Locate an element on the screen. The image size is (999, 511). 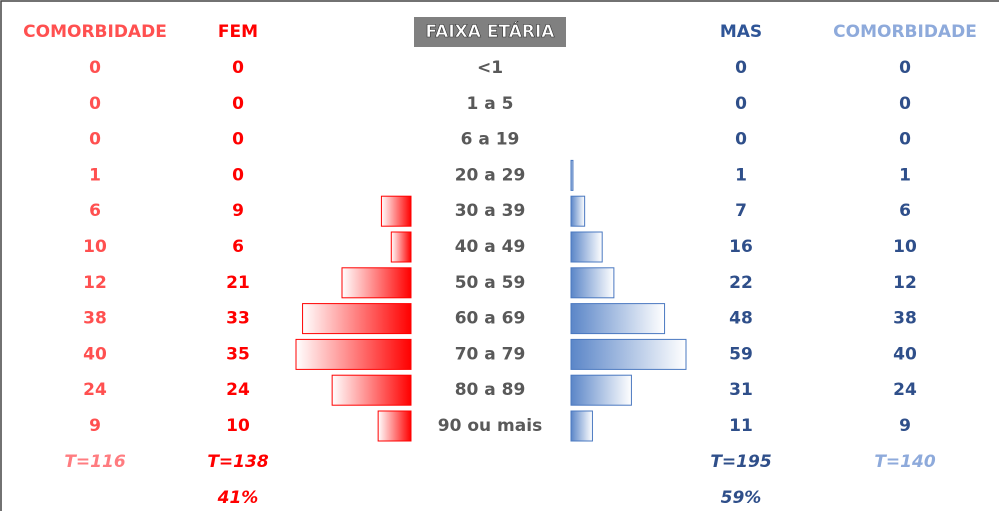
cell: 40 a 49 is located at coordinates (490, 247).